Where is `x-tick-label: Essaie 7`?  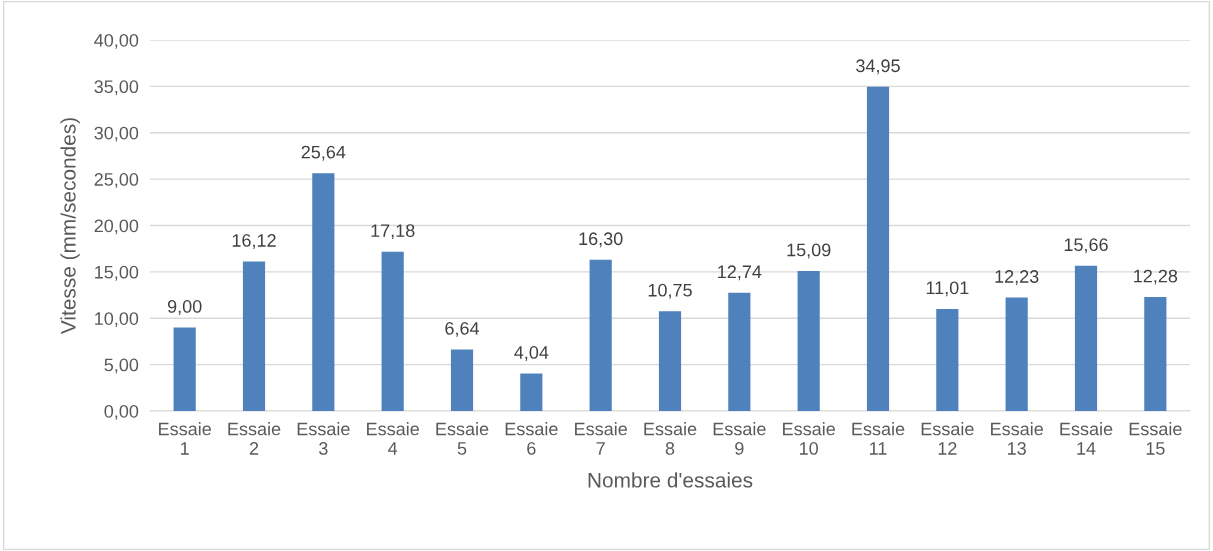 x-tick-label: Essaie 7 is located at coordinates (601, 438).